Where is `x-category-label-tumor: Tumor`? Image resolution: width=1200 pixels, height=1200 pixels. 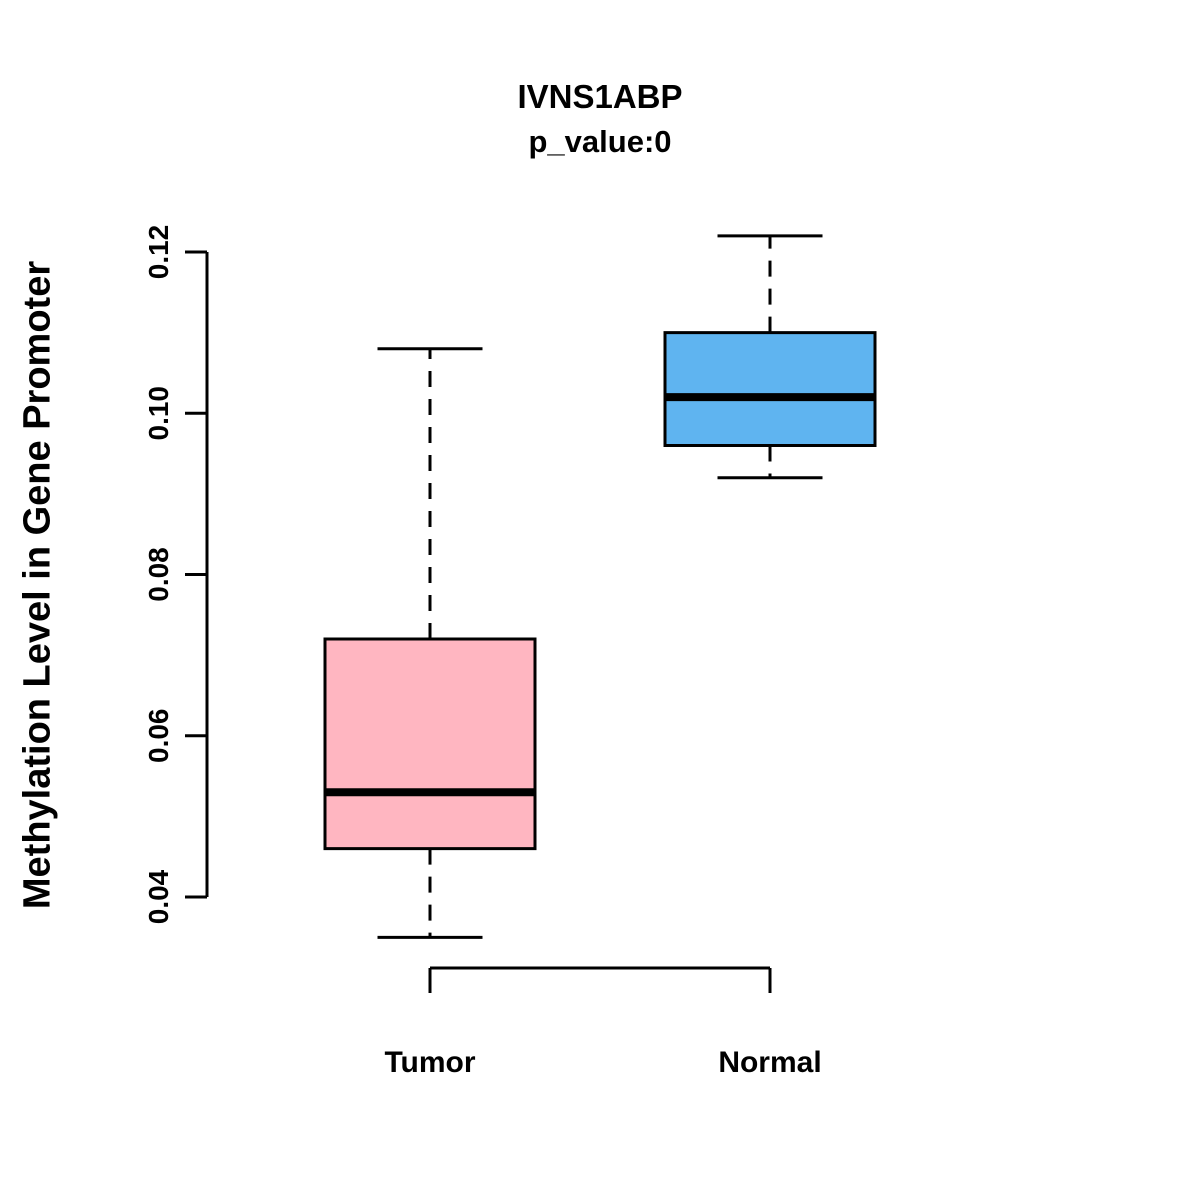
x-category-label-tumor: Tumor is located at coordinates (429, 1062).